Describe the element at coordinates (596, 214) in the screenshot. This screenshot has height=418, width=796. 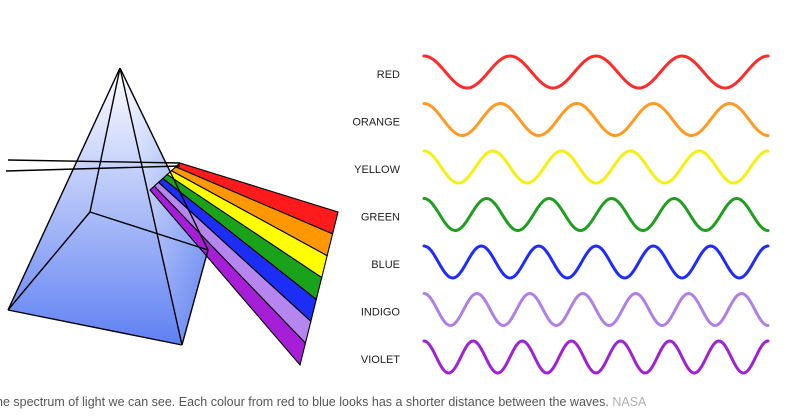
I see `wave-green` at that location.